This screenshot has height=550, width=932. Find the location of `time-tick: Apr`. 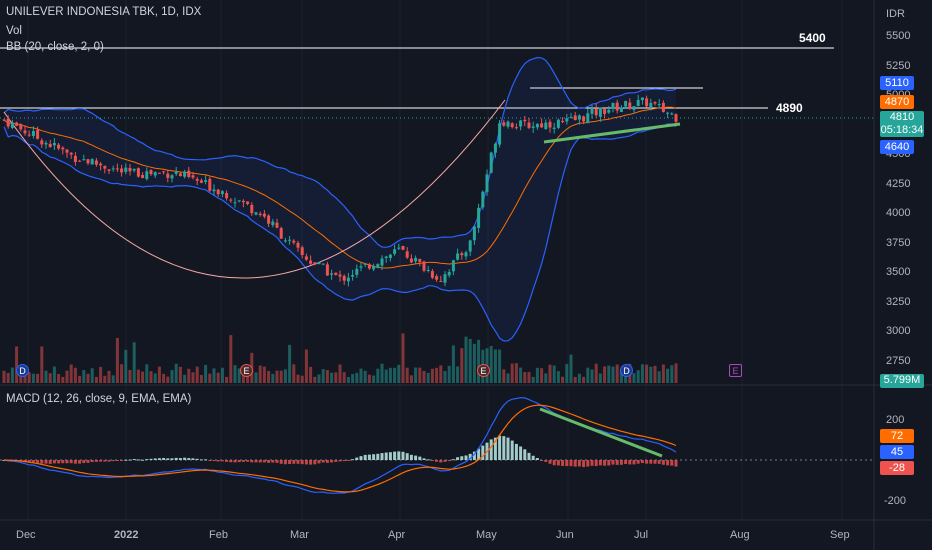

time-tick: Apr is located at coordinates (397, 535).